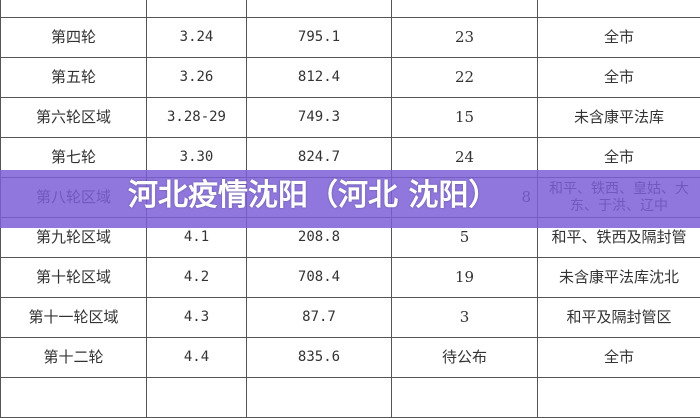 The width and height of the screenshot is (700, 418). I want to click on cell-count: 19, so click(465, 278).